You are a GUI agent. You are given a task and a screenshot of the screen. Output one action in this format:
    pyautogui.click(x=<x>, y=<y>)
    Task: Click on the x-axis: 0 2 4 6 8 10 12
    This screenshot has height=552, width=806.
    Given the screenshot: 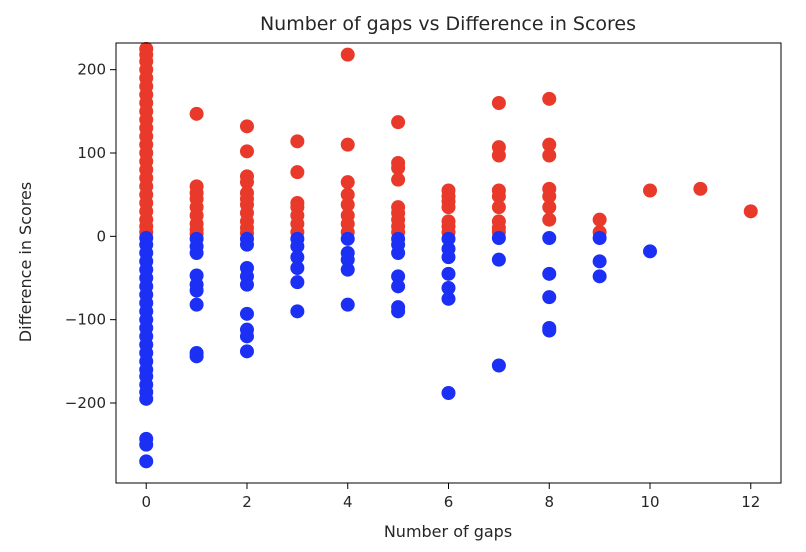 What is the action you would take?
    pyautogui.click(x=450, y=497)
    